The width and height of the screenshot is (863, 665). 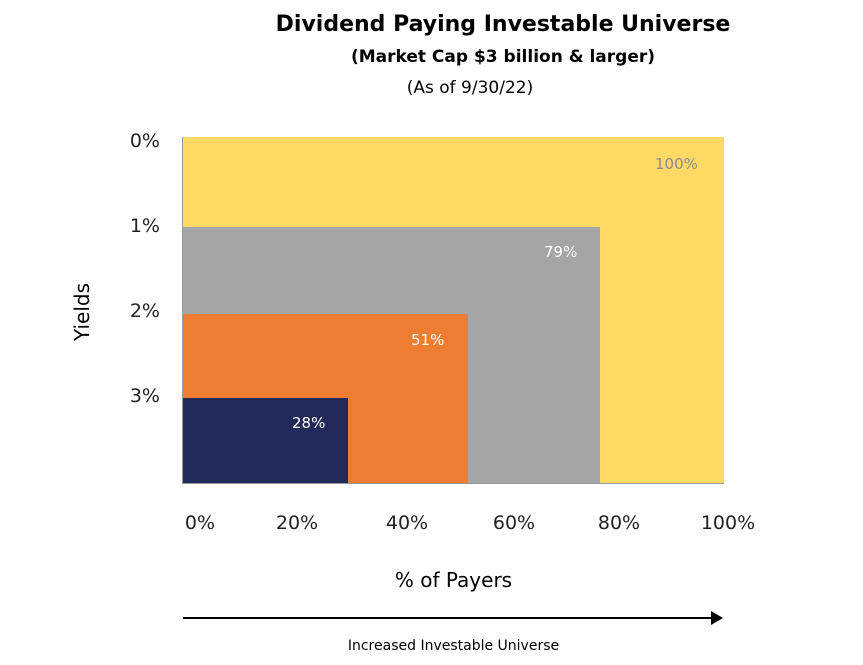 I want to click on y-tick-1: 1%, so click(x=144, y=226).